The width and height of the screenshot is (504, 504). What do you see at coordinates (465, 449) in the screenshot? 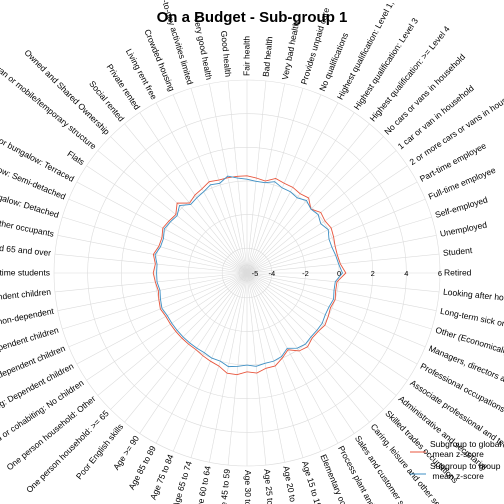
I see `legend-label-1: Subgroup to global mean z-score` at bounding box center [465, 449].